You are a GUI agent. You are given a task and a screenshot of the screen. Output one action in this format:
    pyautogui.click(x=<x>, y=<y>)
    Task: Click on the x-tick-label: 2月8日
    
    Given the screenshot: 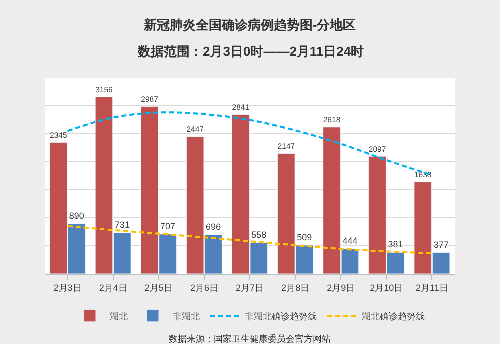 What is the action you would take?
    pyautogui.click(x=296, y=287)
    